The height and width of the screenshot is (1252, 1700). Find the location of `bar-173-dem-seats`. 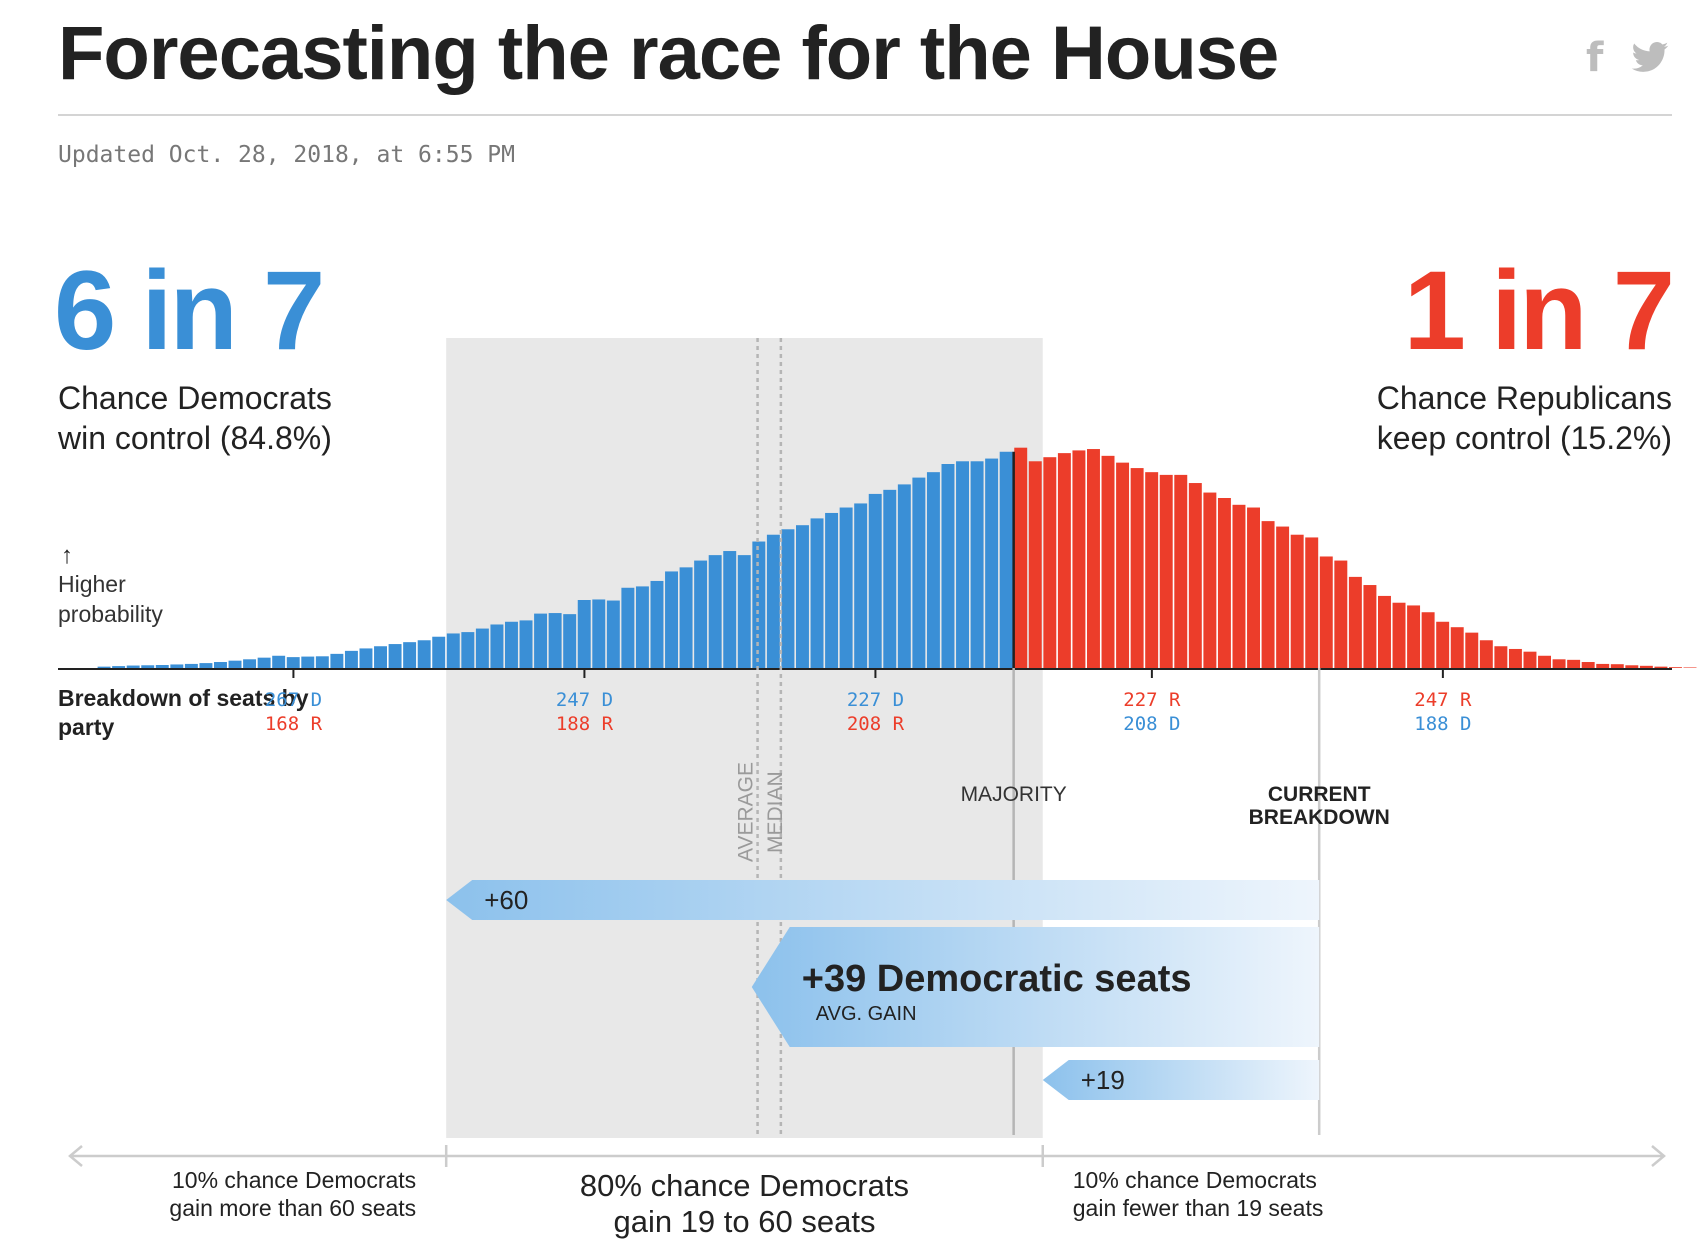

bar-173-dem-seats is located at coordinates (1661, 667).